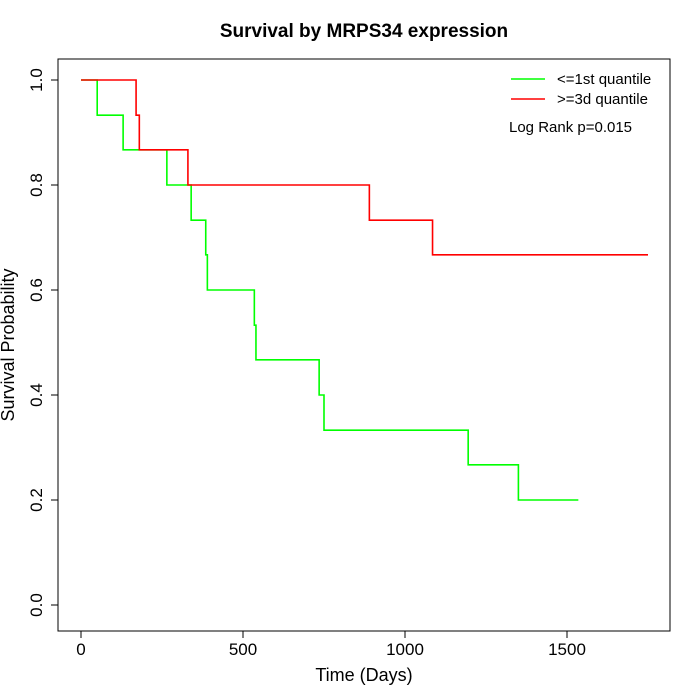  I want to click on legend: <=1st quantile >=3d quantile, so click(581, 89).